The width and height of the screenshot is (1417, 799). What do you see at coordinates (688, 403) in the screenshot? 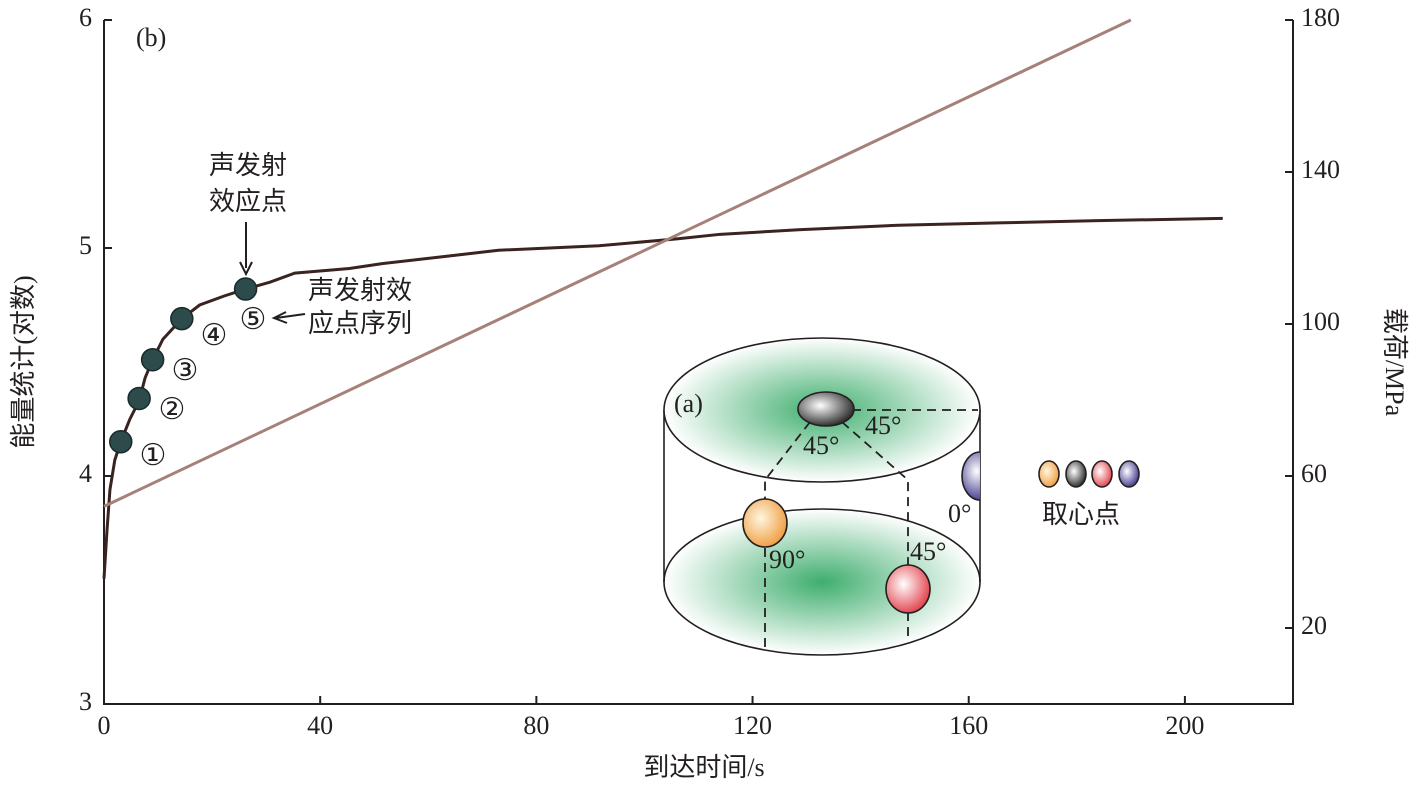
I see `inset-label: (a)` at bounding box center [688, 403].